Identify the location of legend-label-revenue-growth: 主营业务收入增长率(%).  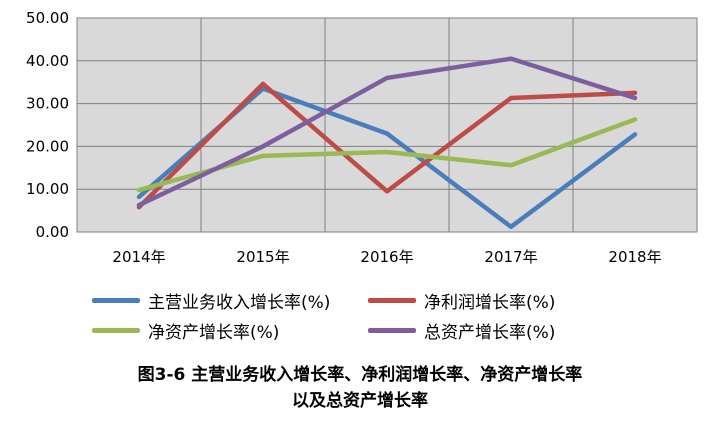
(239, 303).